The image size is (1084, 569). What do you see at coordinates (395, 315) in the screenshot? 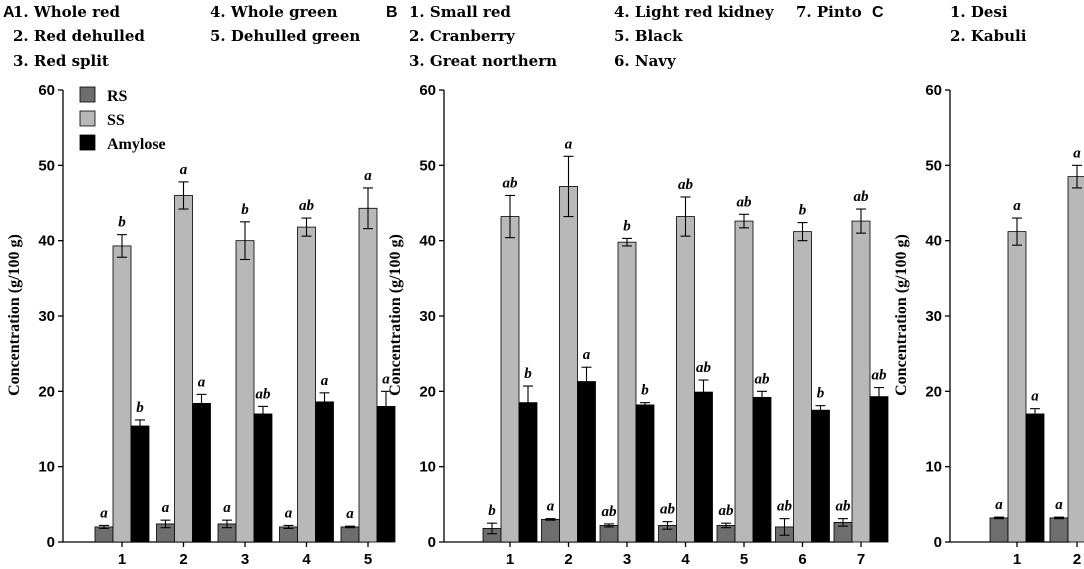
I see `panel-b-y-axis-label: Concentration (g/100 g)` at bounding box center [395, 315].